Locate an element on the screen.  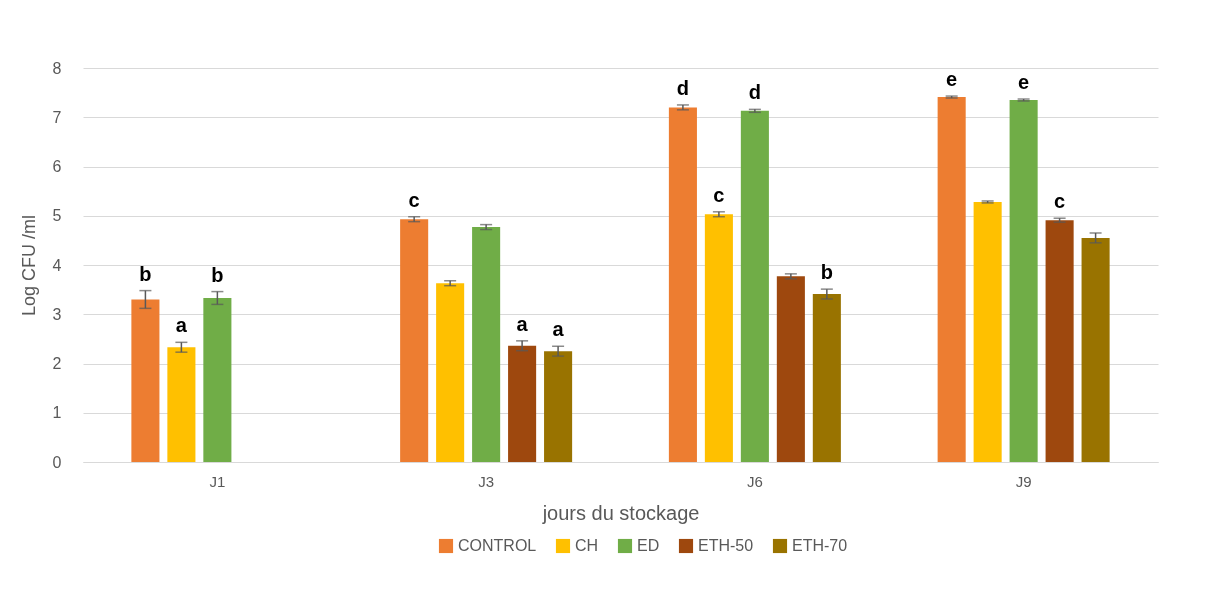
y-tick-label: 3 is located at coordinates (57, 314).